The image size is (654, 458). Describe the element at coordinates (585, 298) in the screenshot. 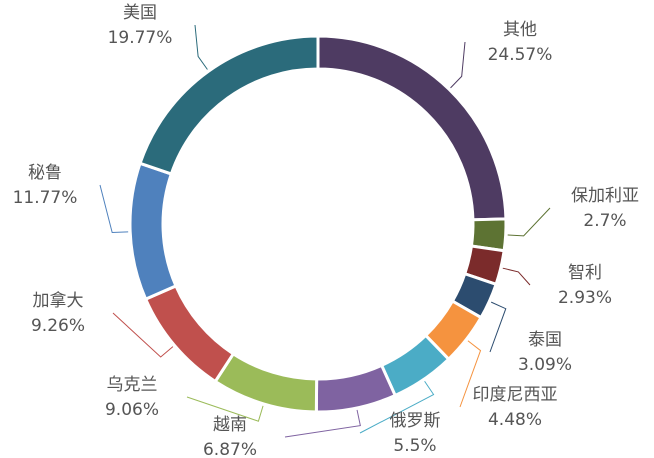

I see `value-label: 2.93%` at that location.